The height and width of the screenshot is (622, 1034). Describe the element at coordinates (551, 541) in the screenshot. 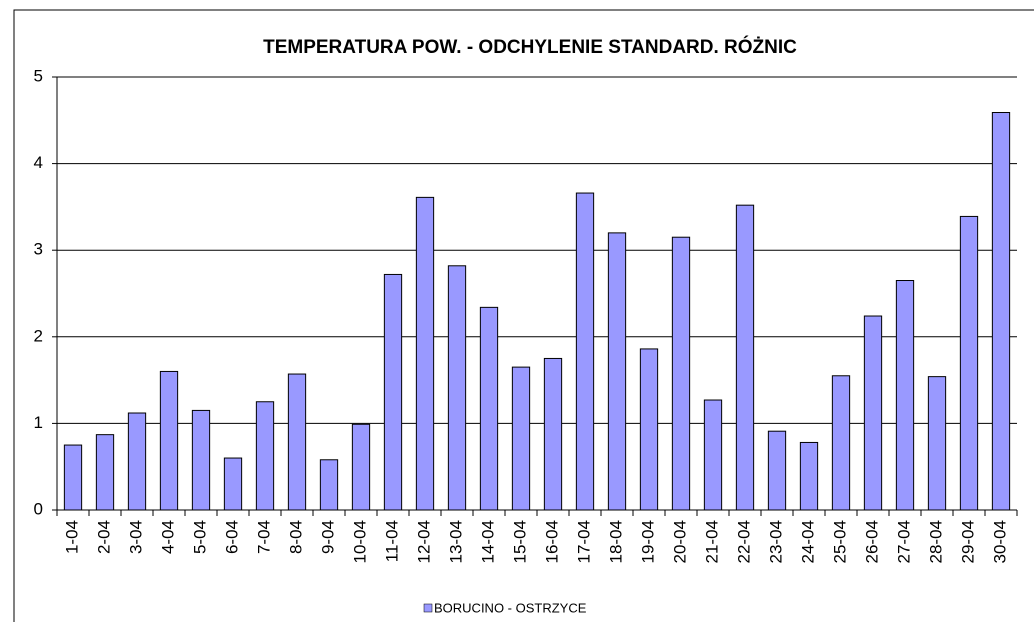

I see `x-tick-label: 16-04` at that location.